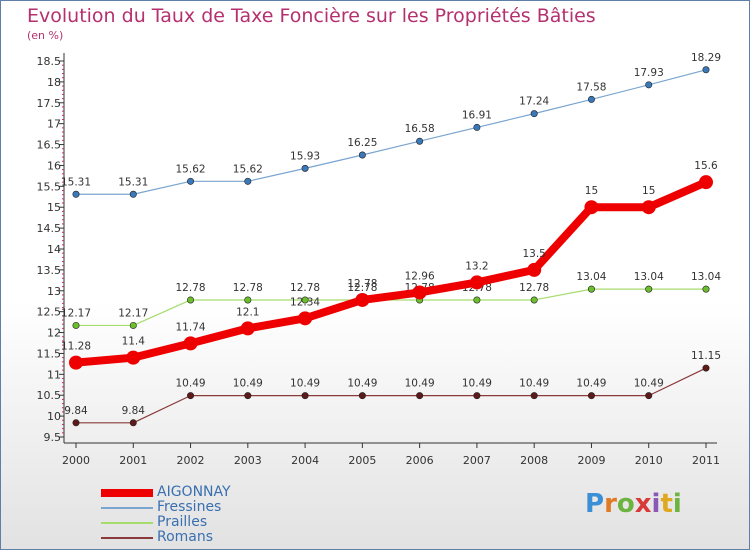 Image resolution: width=750 pixels, height=550 pixels. What do you see at coordinates (648, 191) in the screenshot?
I see `data-label-aigonnay: 15` at bounding box center [648, 191].